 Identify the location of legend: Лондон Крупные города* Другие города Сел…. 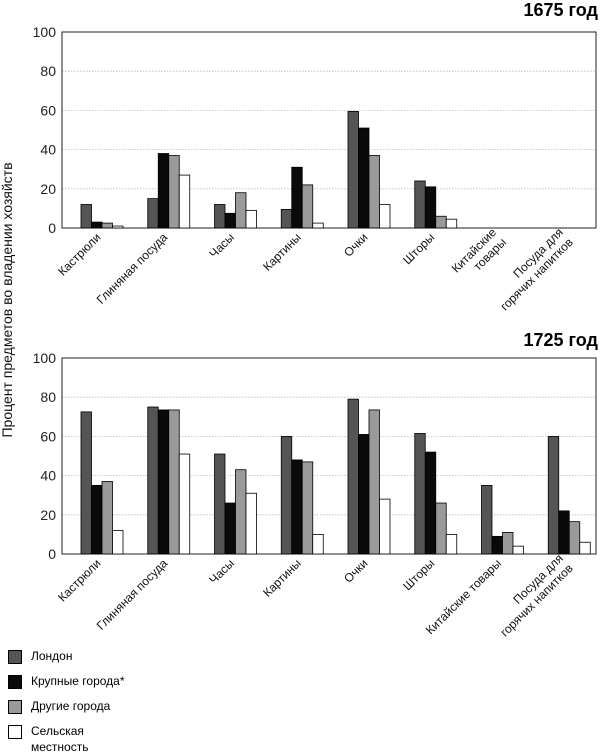
(158, 701).